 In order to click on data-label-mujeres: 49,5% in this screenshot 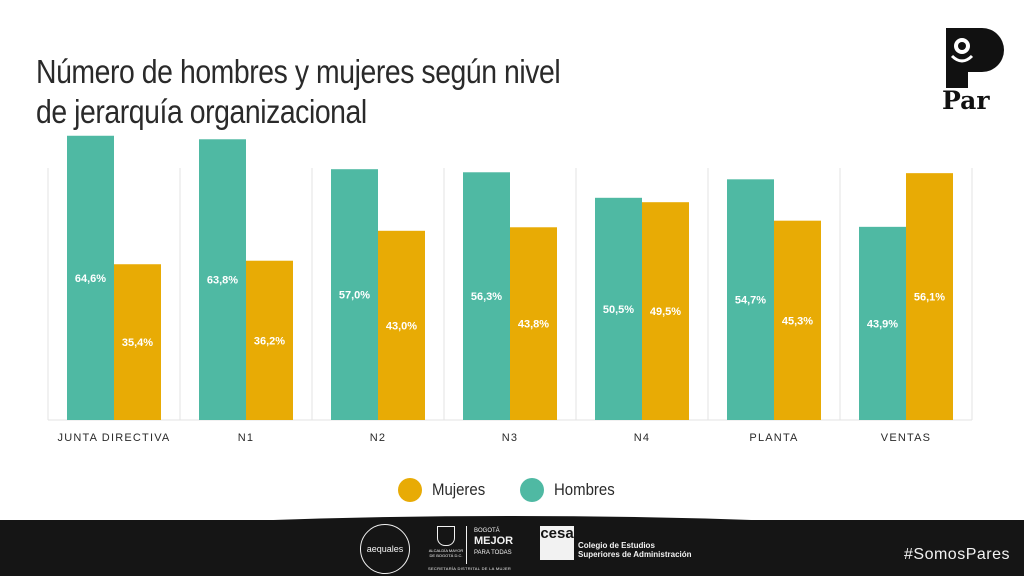, I will do `click(665, 312)`.